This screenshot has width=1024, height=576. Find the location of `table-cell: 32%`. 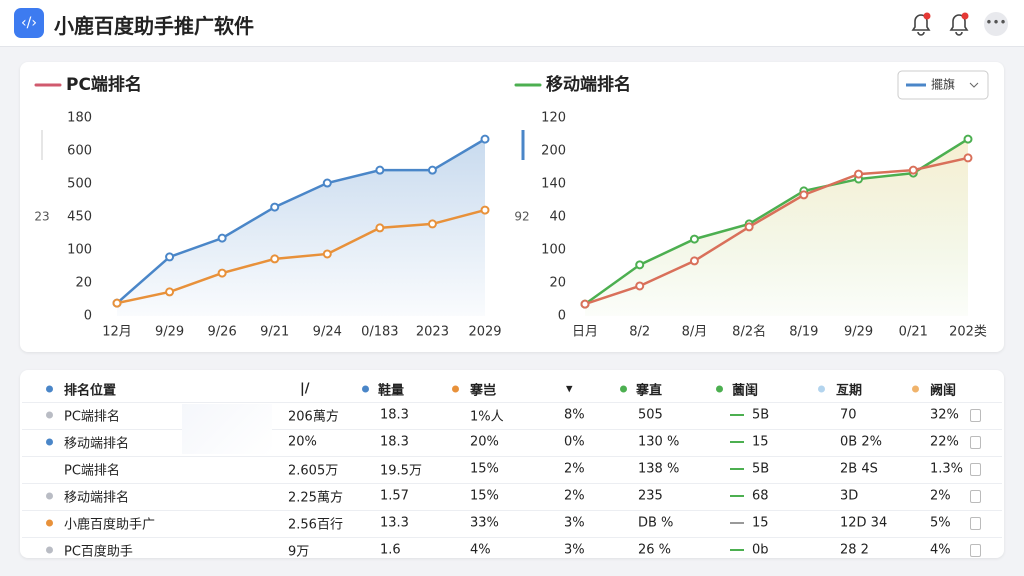

table-cell: 32% is located at coordinates (944, 415).